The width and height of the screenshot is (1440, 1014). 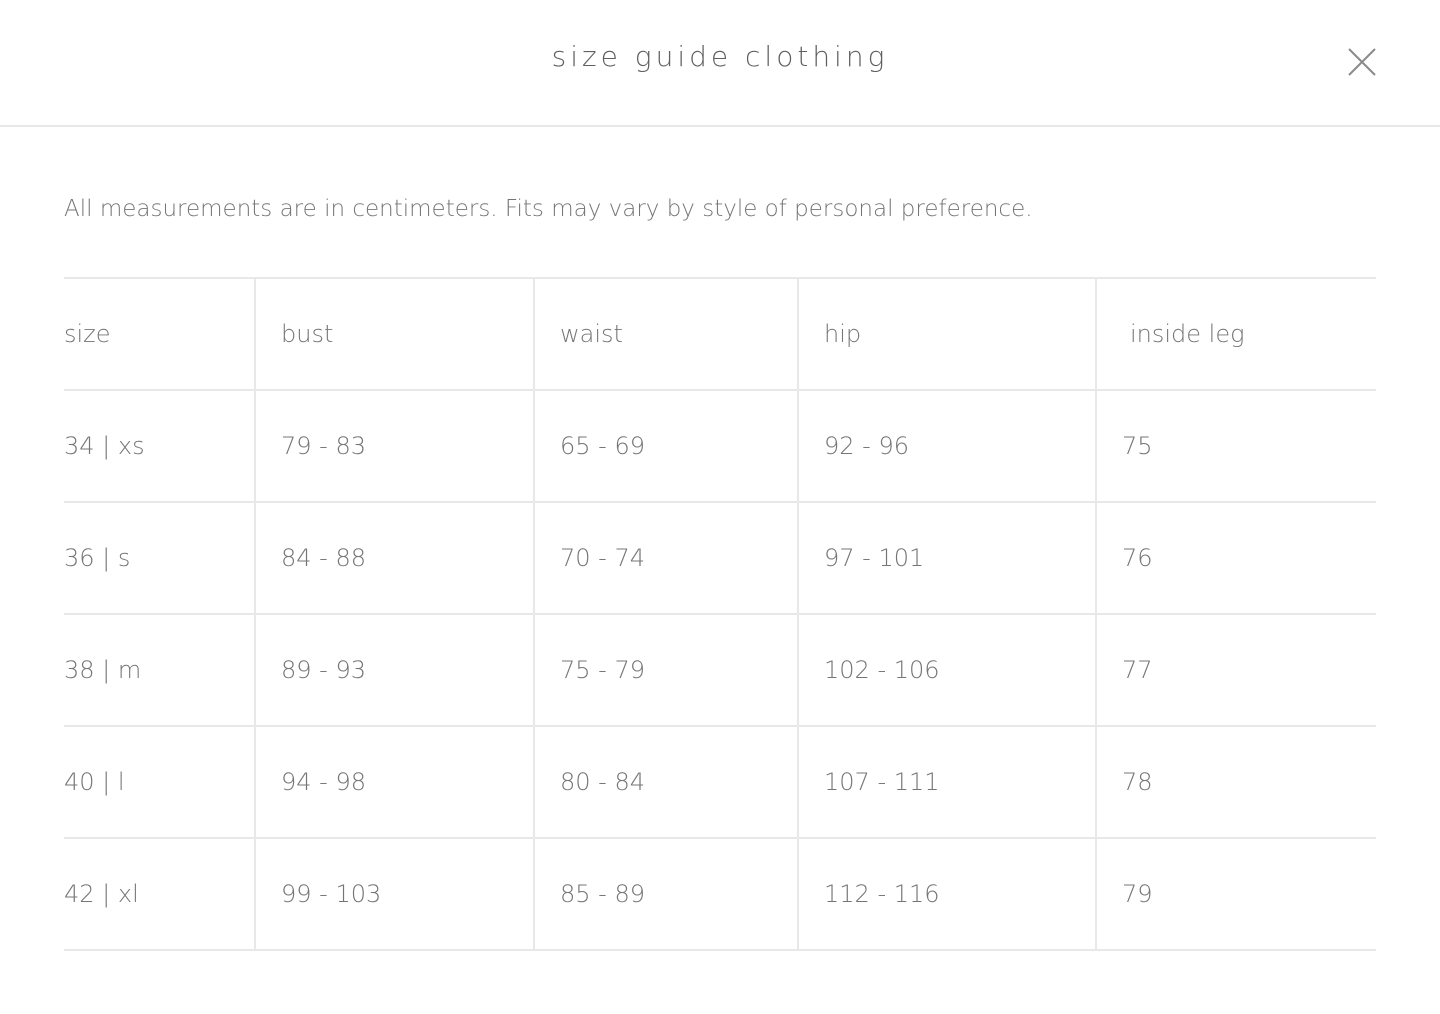 I want to click on cell-waist: 80 - 84, so click(x=665, y=782).